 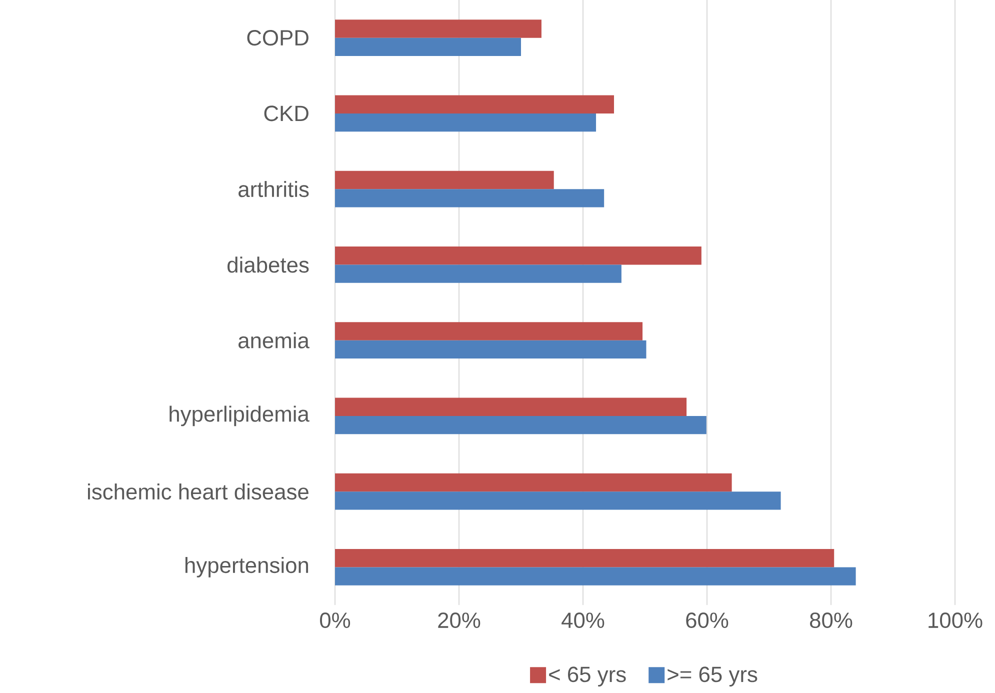 What do you see at coordinates (713, 676) in the screenshot?
I see `legend-label: >= 65 yrs` at bounding box center [713, 676].